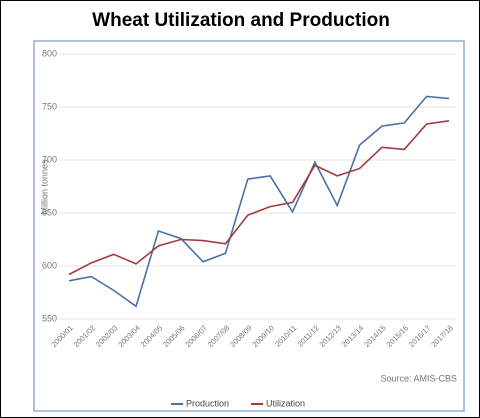  What do you see at coordinates (241, 336) in the screenshot?
I see `x-tick-label: 2008/09` at bounding box center [241, 336].